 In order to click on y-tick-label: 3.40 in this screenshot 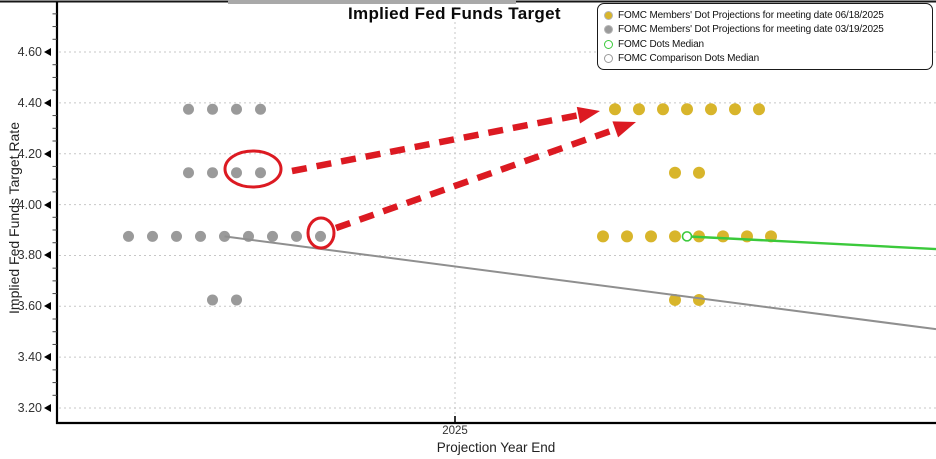, I will do `click(28, 357)`.